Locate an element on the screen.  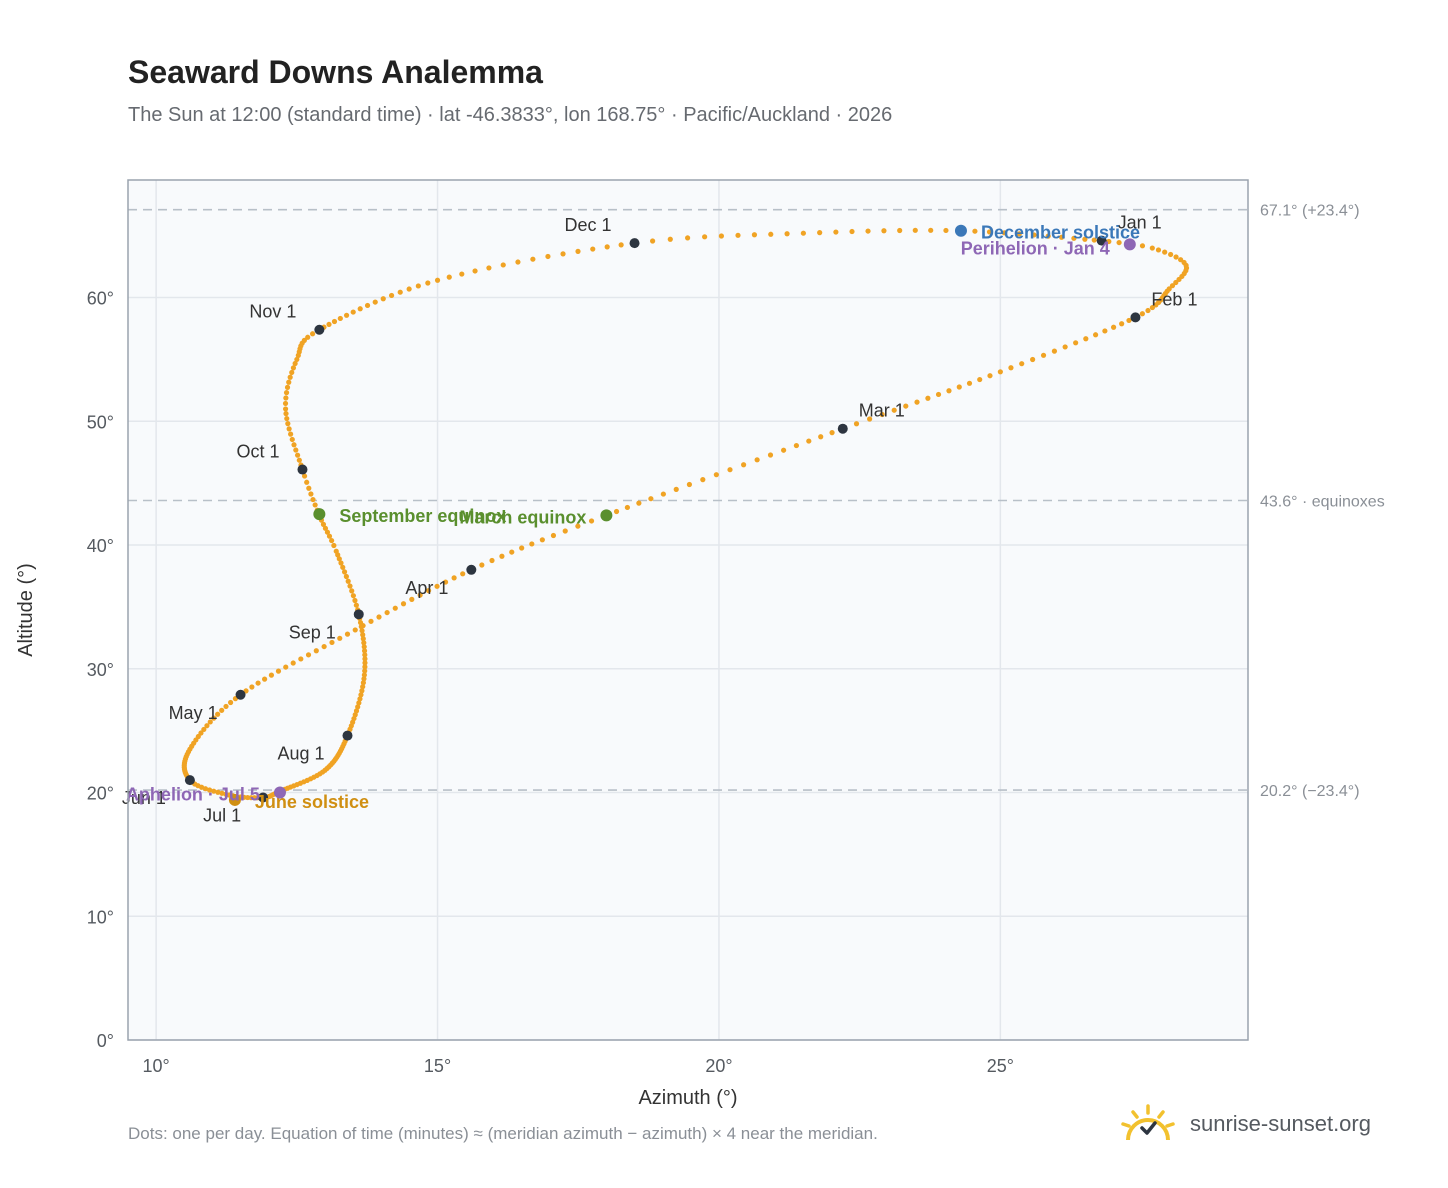
month-label: Jul 1 is located at coordinates (222, 815).